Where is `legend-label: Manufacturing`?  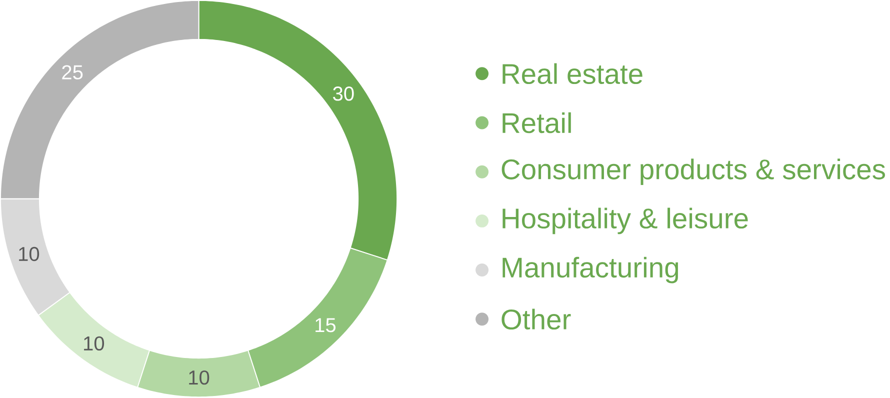
legend-label: Manufacturing is located at coordinates (590, 270).